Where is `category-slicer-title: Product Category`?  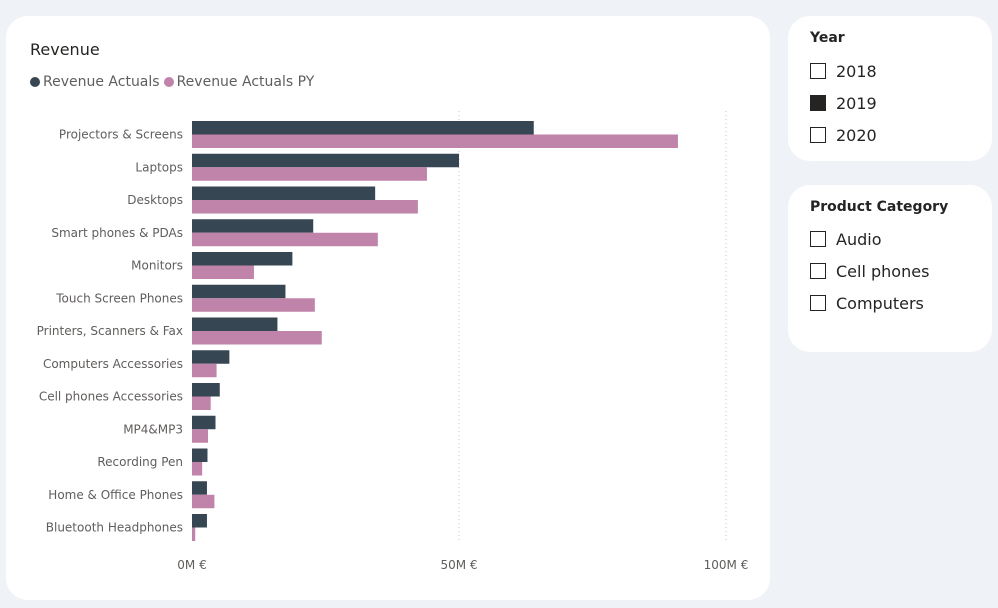 category-slicer-title: Product Category is located at coordinates (879, 207).